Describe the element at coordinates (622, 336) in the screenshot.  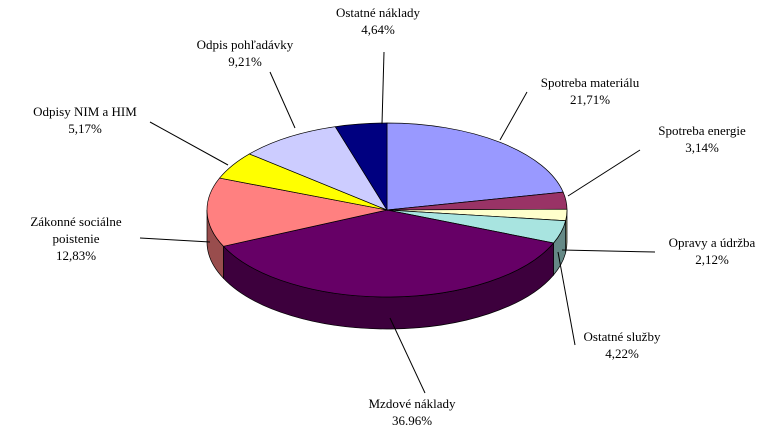
I see `category-name: Ostatné služby` at that location.